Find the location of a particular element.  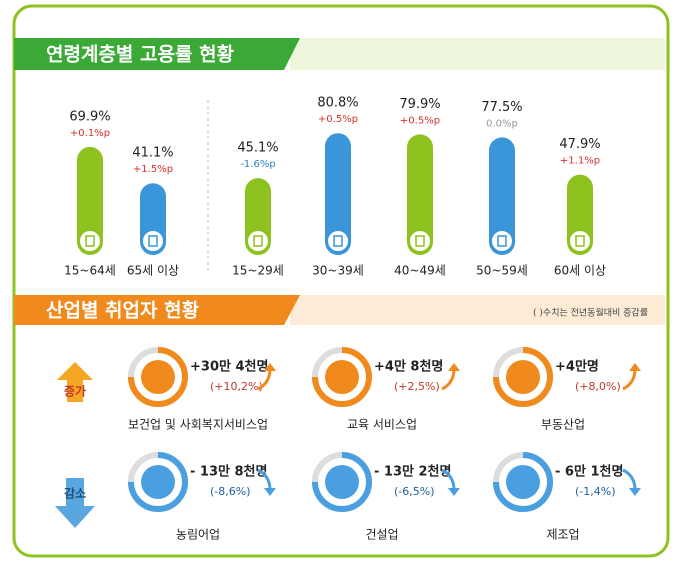

category-label: 50~59세 is located at coordinates (502, 271).